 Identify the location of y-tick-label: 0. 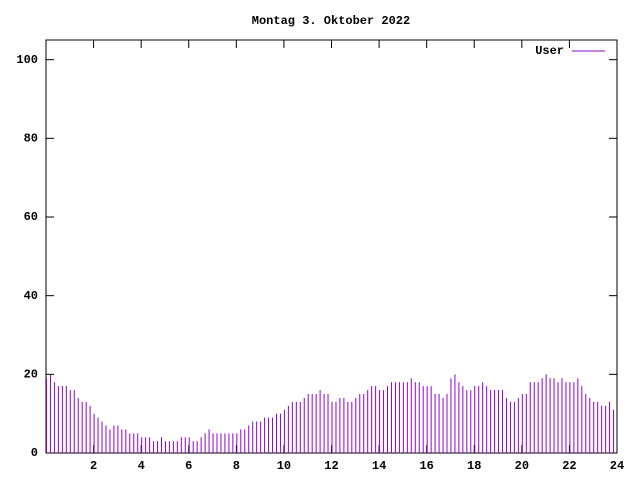
(34, 453).